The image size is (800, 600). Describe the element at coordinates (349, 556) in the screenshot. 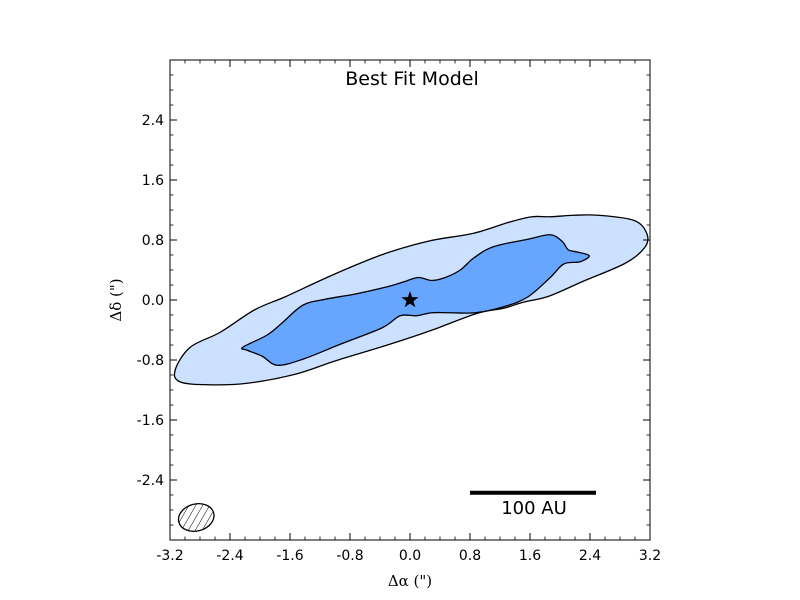

I see `x-tick-label: -0.8` at that location.